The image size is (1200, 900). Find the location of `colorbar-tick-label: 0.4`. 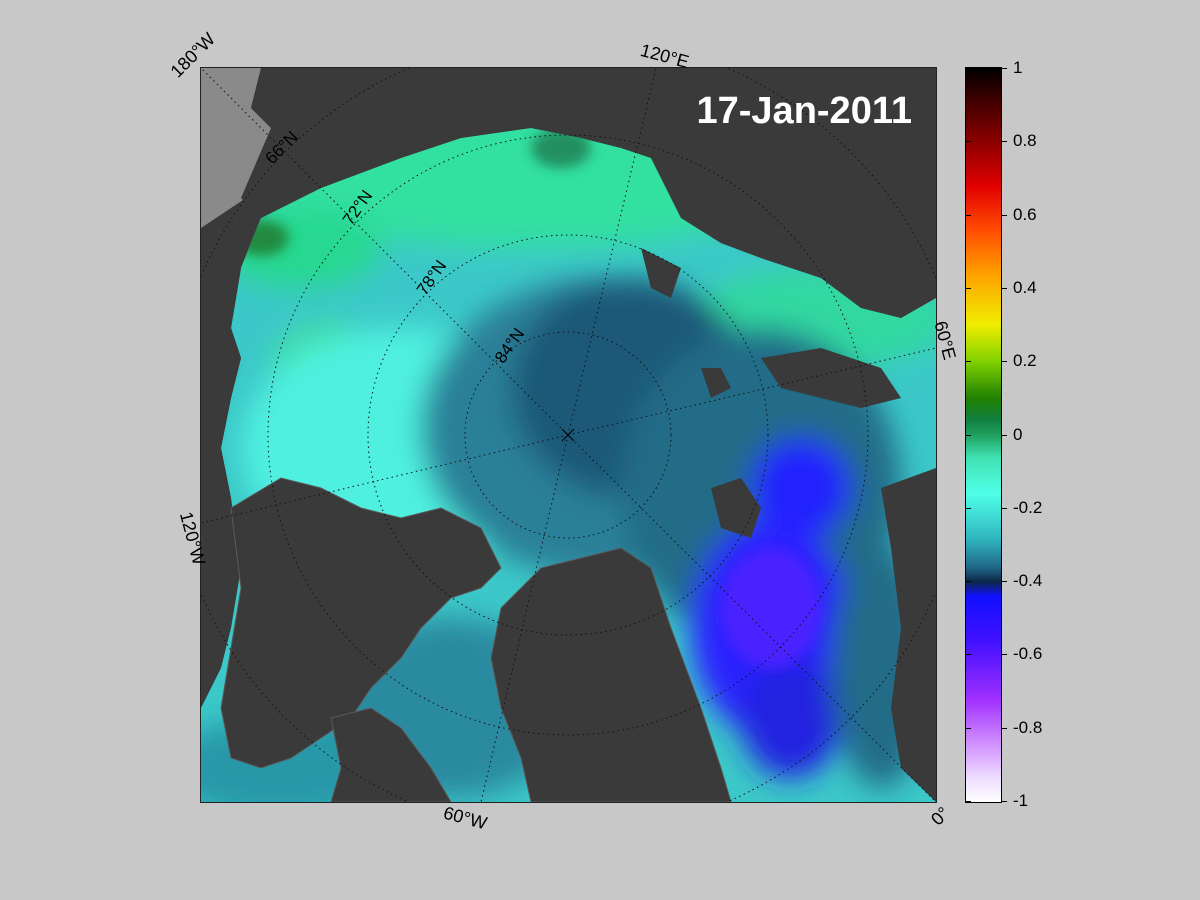

colorbar-tick-label: 0.4 is located at coordinates (1025, 287).